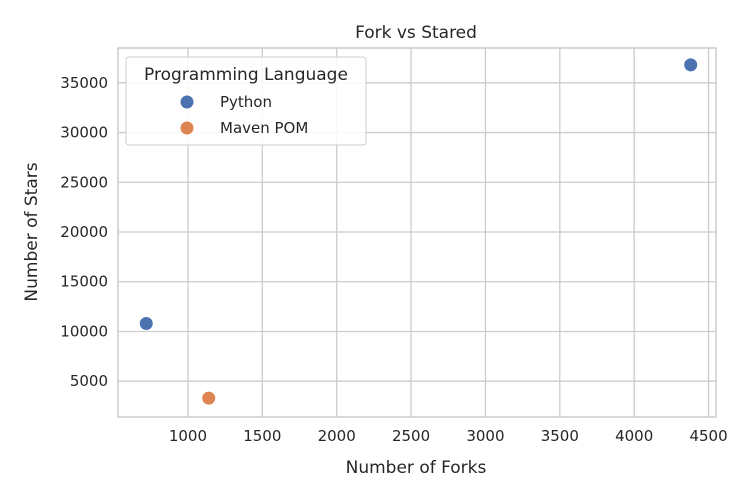  Describe the element at coordinates (84, 232) in the screenshot. I see `y-tick-label: 20000` at that location.